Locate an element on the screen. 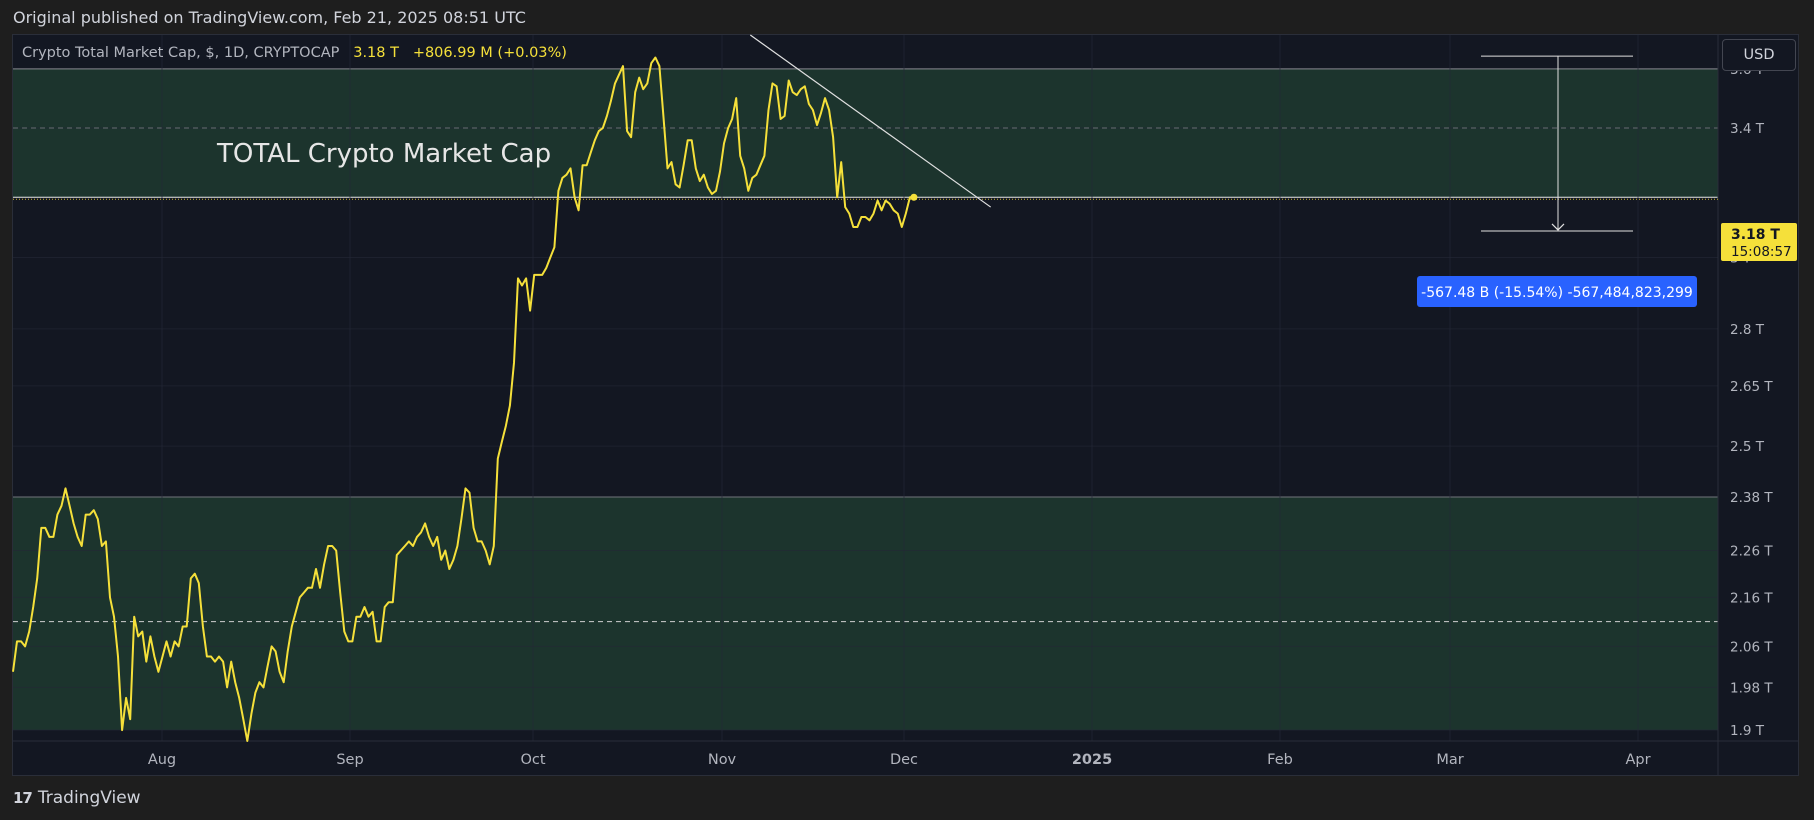 This screenshot has width=1814, height=820. y-tick-label: 2.26 T is located at coordinates (1751, 552).